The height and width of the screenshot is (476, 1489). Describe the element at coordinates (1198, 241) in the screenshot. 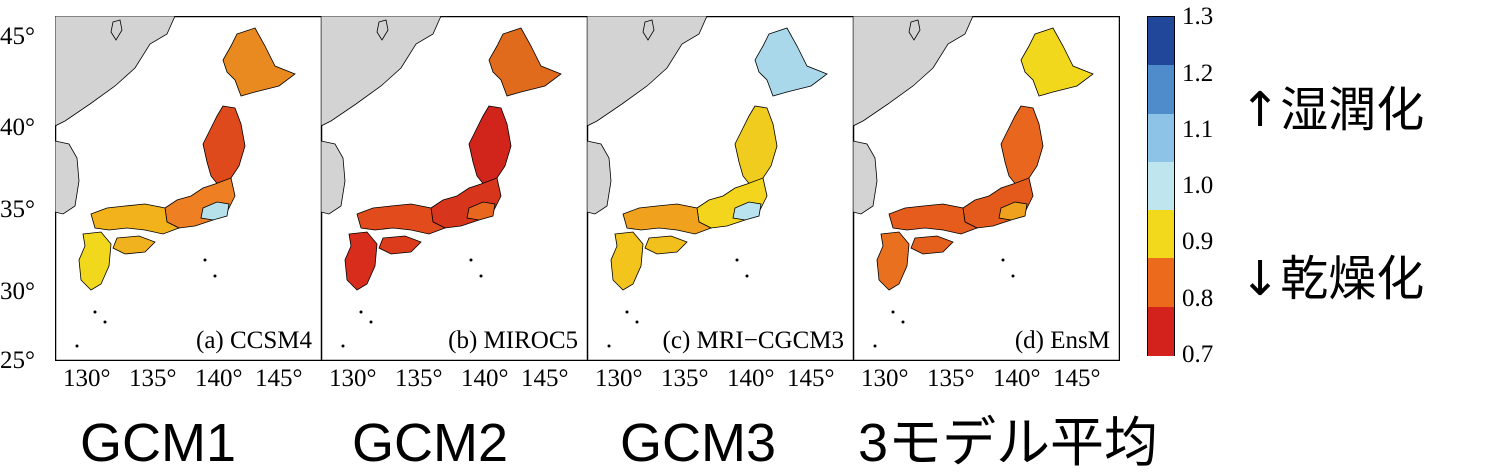

I see `colorbar-tick-0-9: 0.9` at that location.